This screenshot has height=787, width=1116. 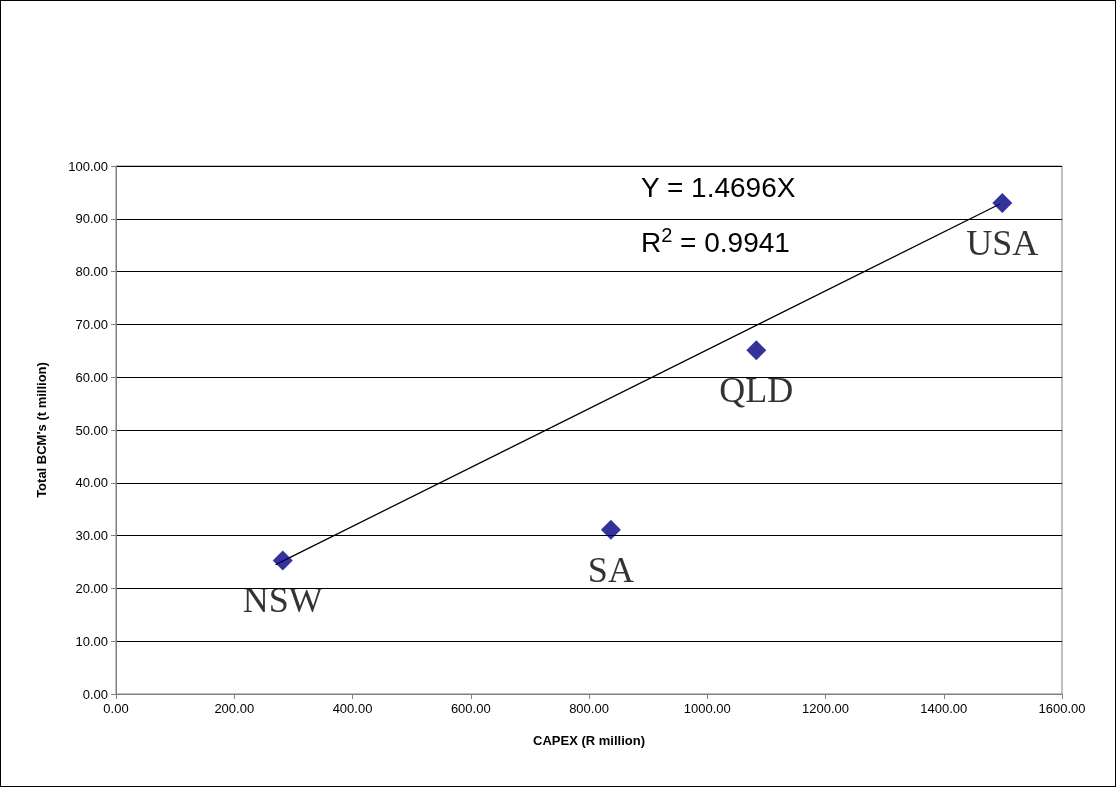 What do you see at coordinates (91, 483) in the screenshot?
I see `y-tick-label: 40.00` at bounding box center [91, 483].